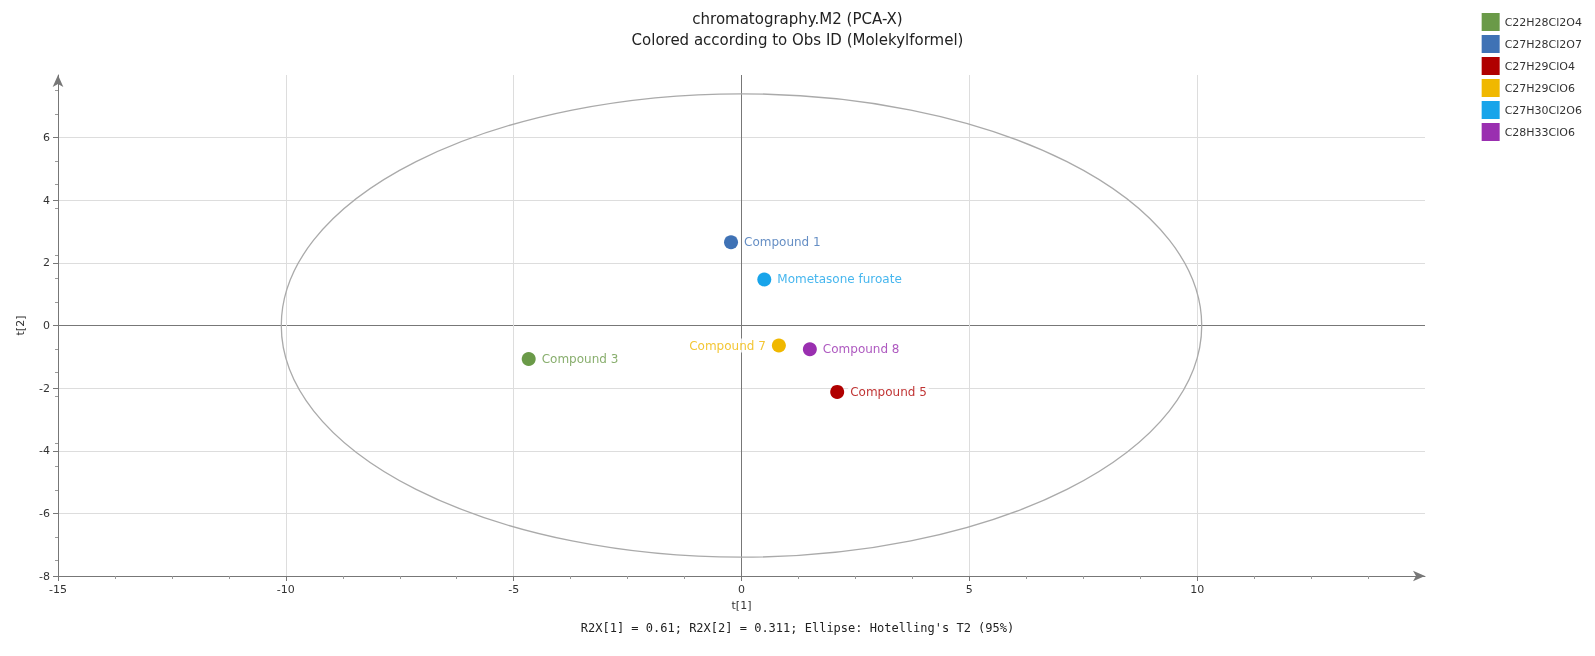  What do you see at coordinates (727, 345) in the screenshot?
I see `annotation: Compound 7` at bounding box center [727, 345].